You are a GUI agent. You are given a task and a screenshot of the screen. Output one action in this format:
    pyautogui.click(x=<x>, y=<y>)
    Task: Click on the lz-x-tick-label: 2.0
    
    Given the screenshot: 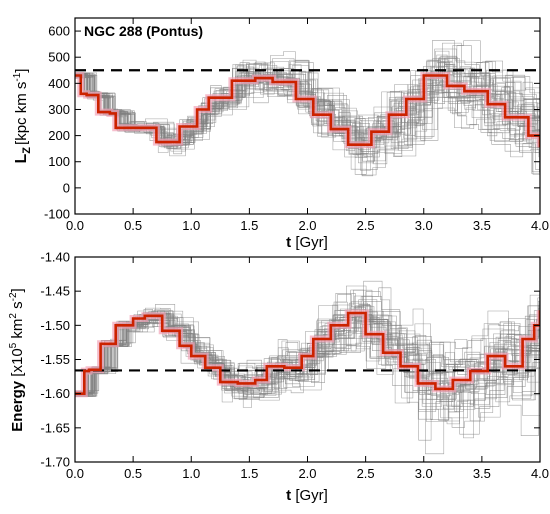 What is the action you would take?
    pyautogui.click(x=307, y=225)
    